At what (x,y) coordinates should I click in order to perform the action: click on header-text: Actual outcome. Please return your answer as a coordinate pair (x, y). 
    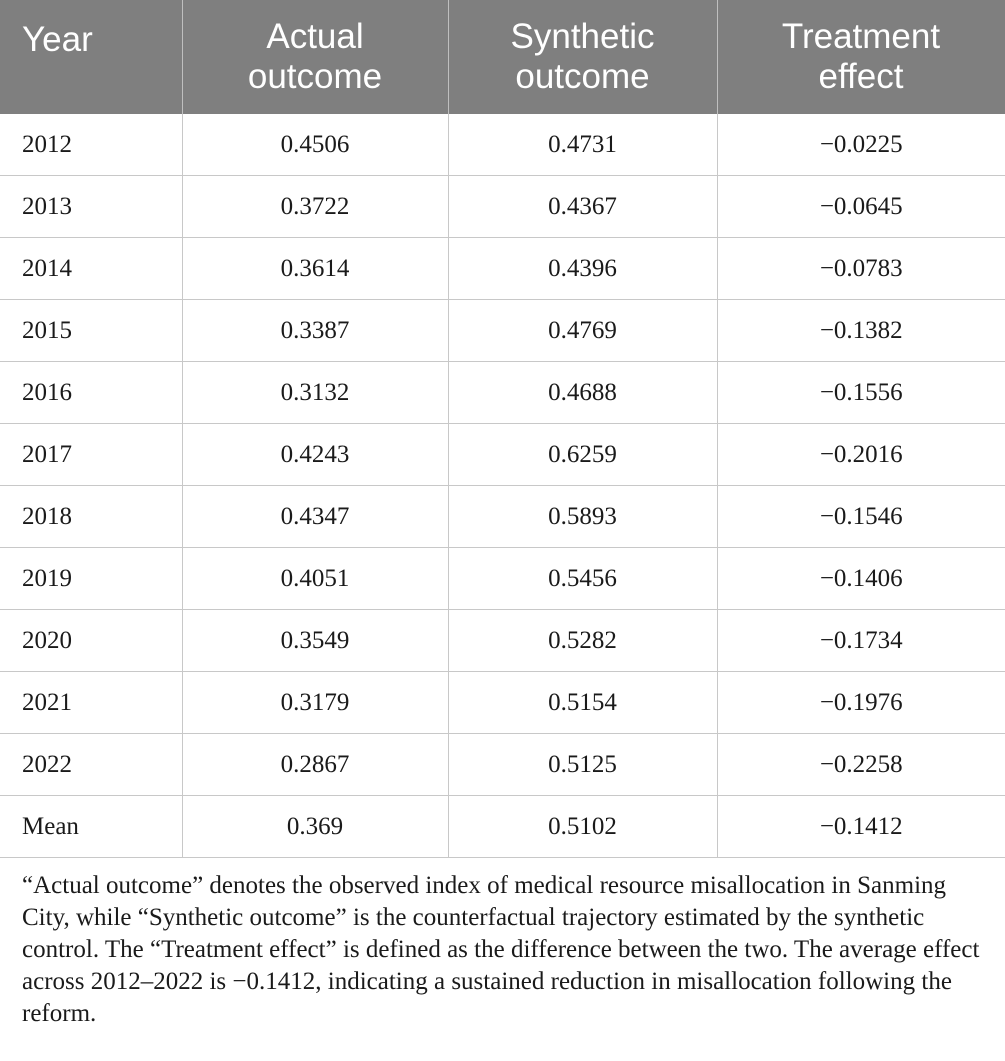
    Looking at the image, I should click on (315, 56).